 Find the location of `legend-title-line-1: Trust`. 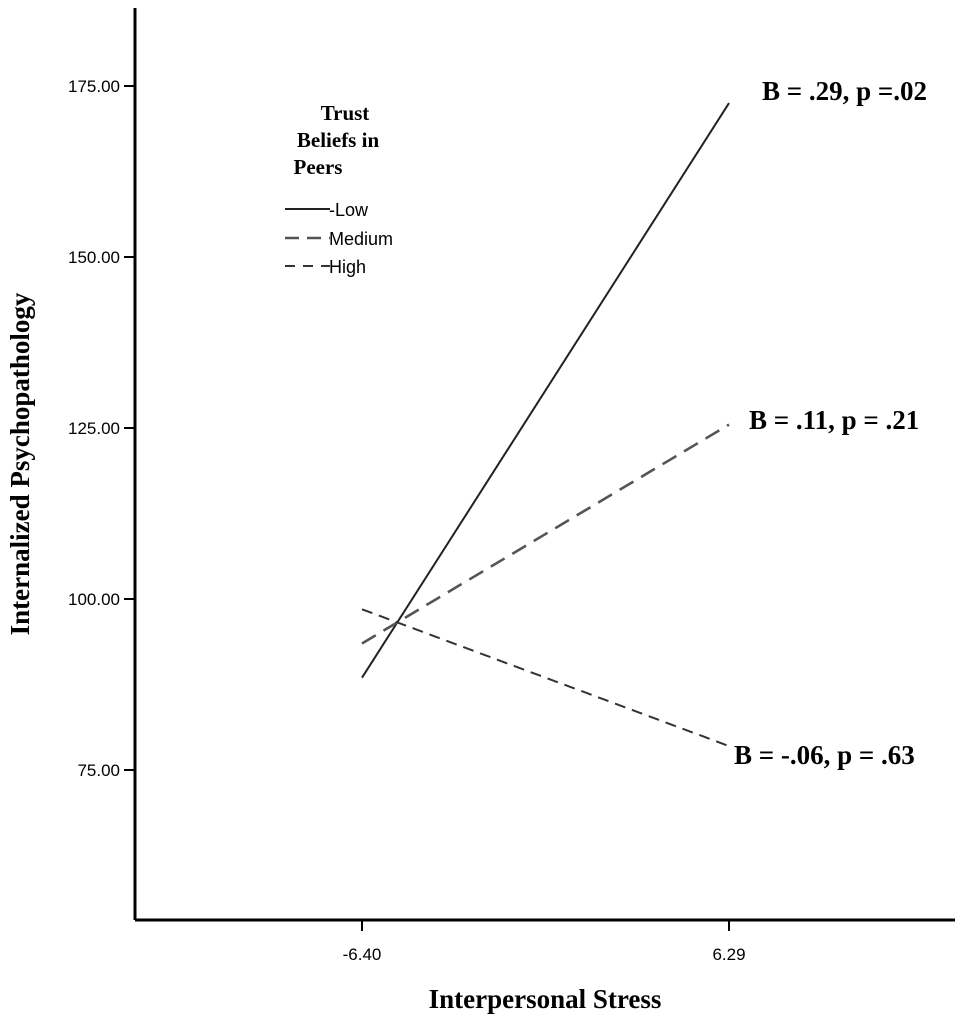

legend-title-line-1: Trust is located at coordinates (345, 113).